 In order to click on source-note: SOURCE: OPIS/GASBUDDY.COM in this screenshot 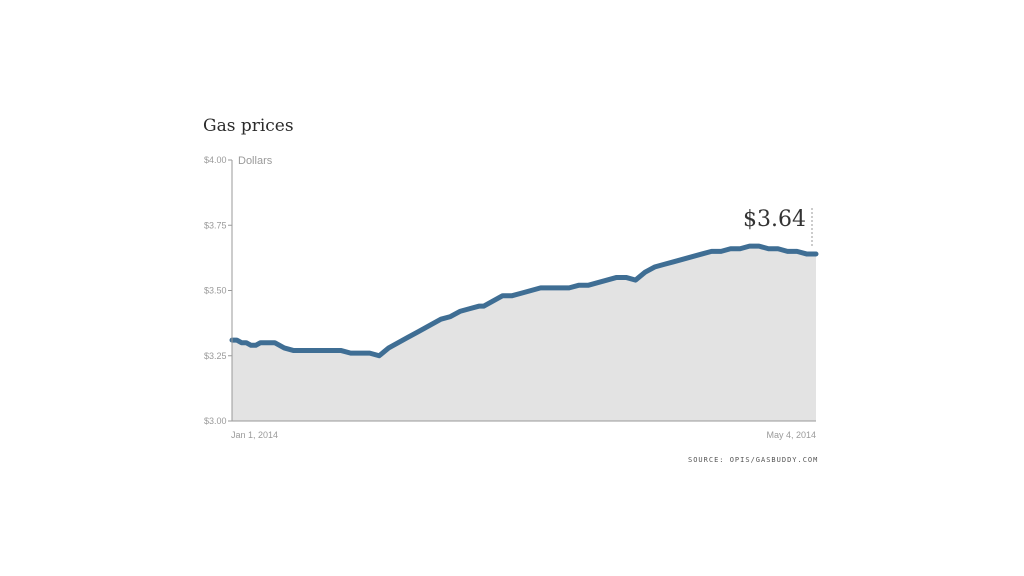, I will do `click(753, 460)`.